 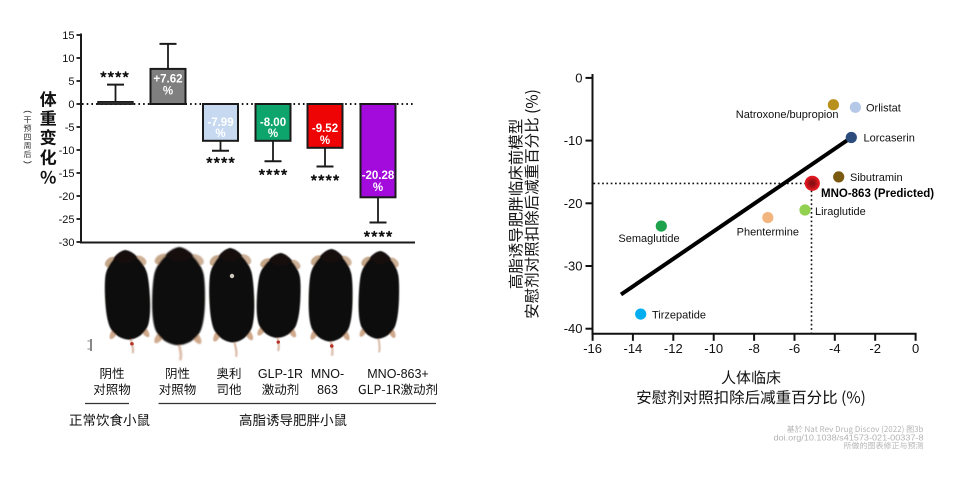 What do you see at coordinates (648, 239) in the screenshot?
I see `svg-text: Semaglutide` at bounding box center [648, 239].